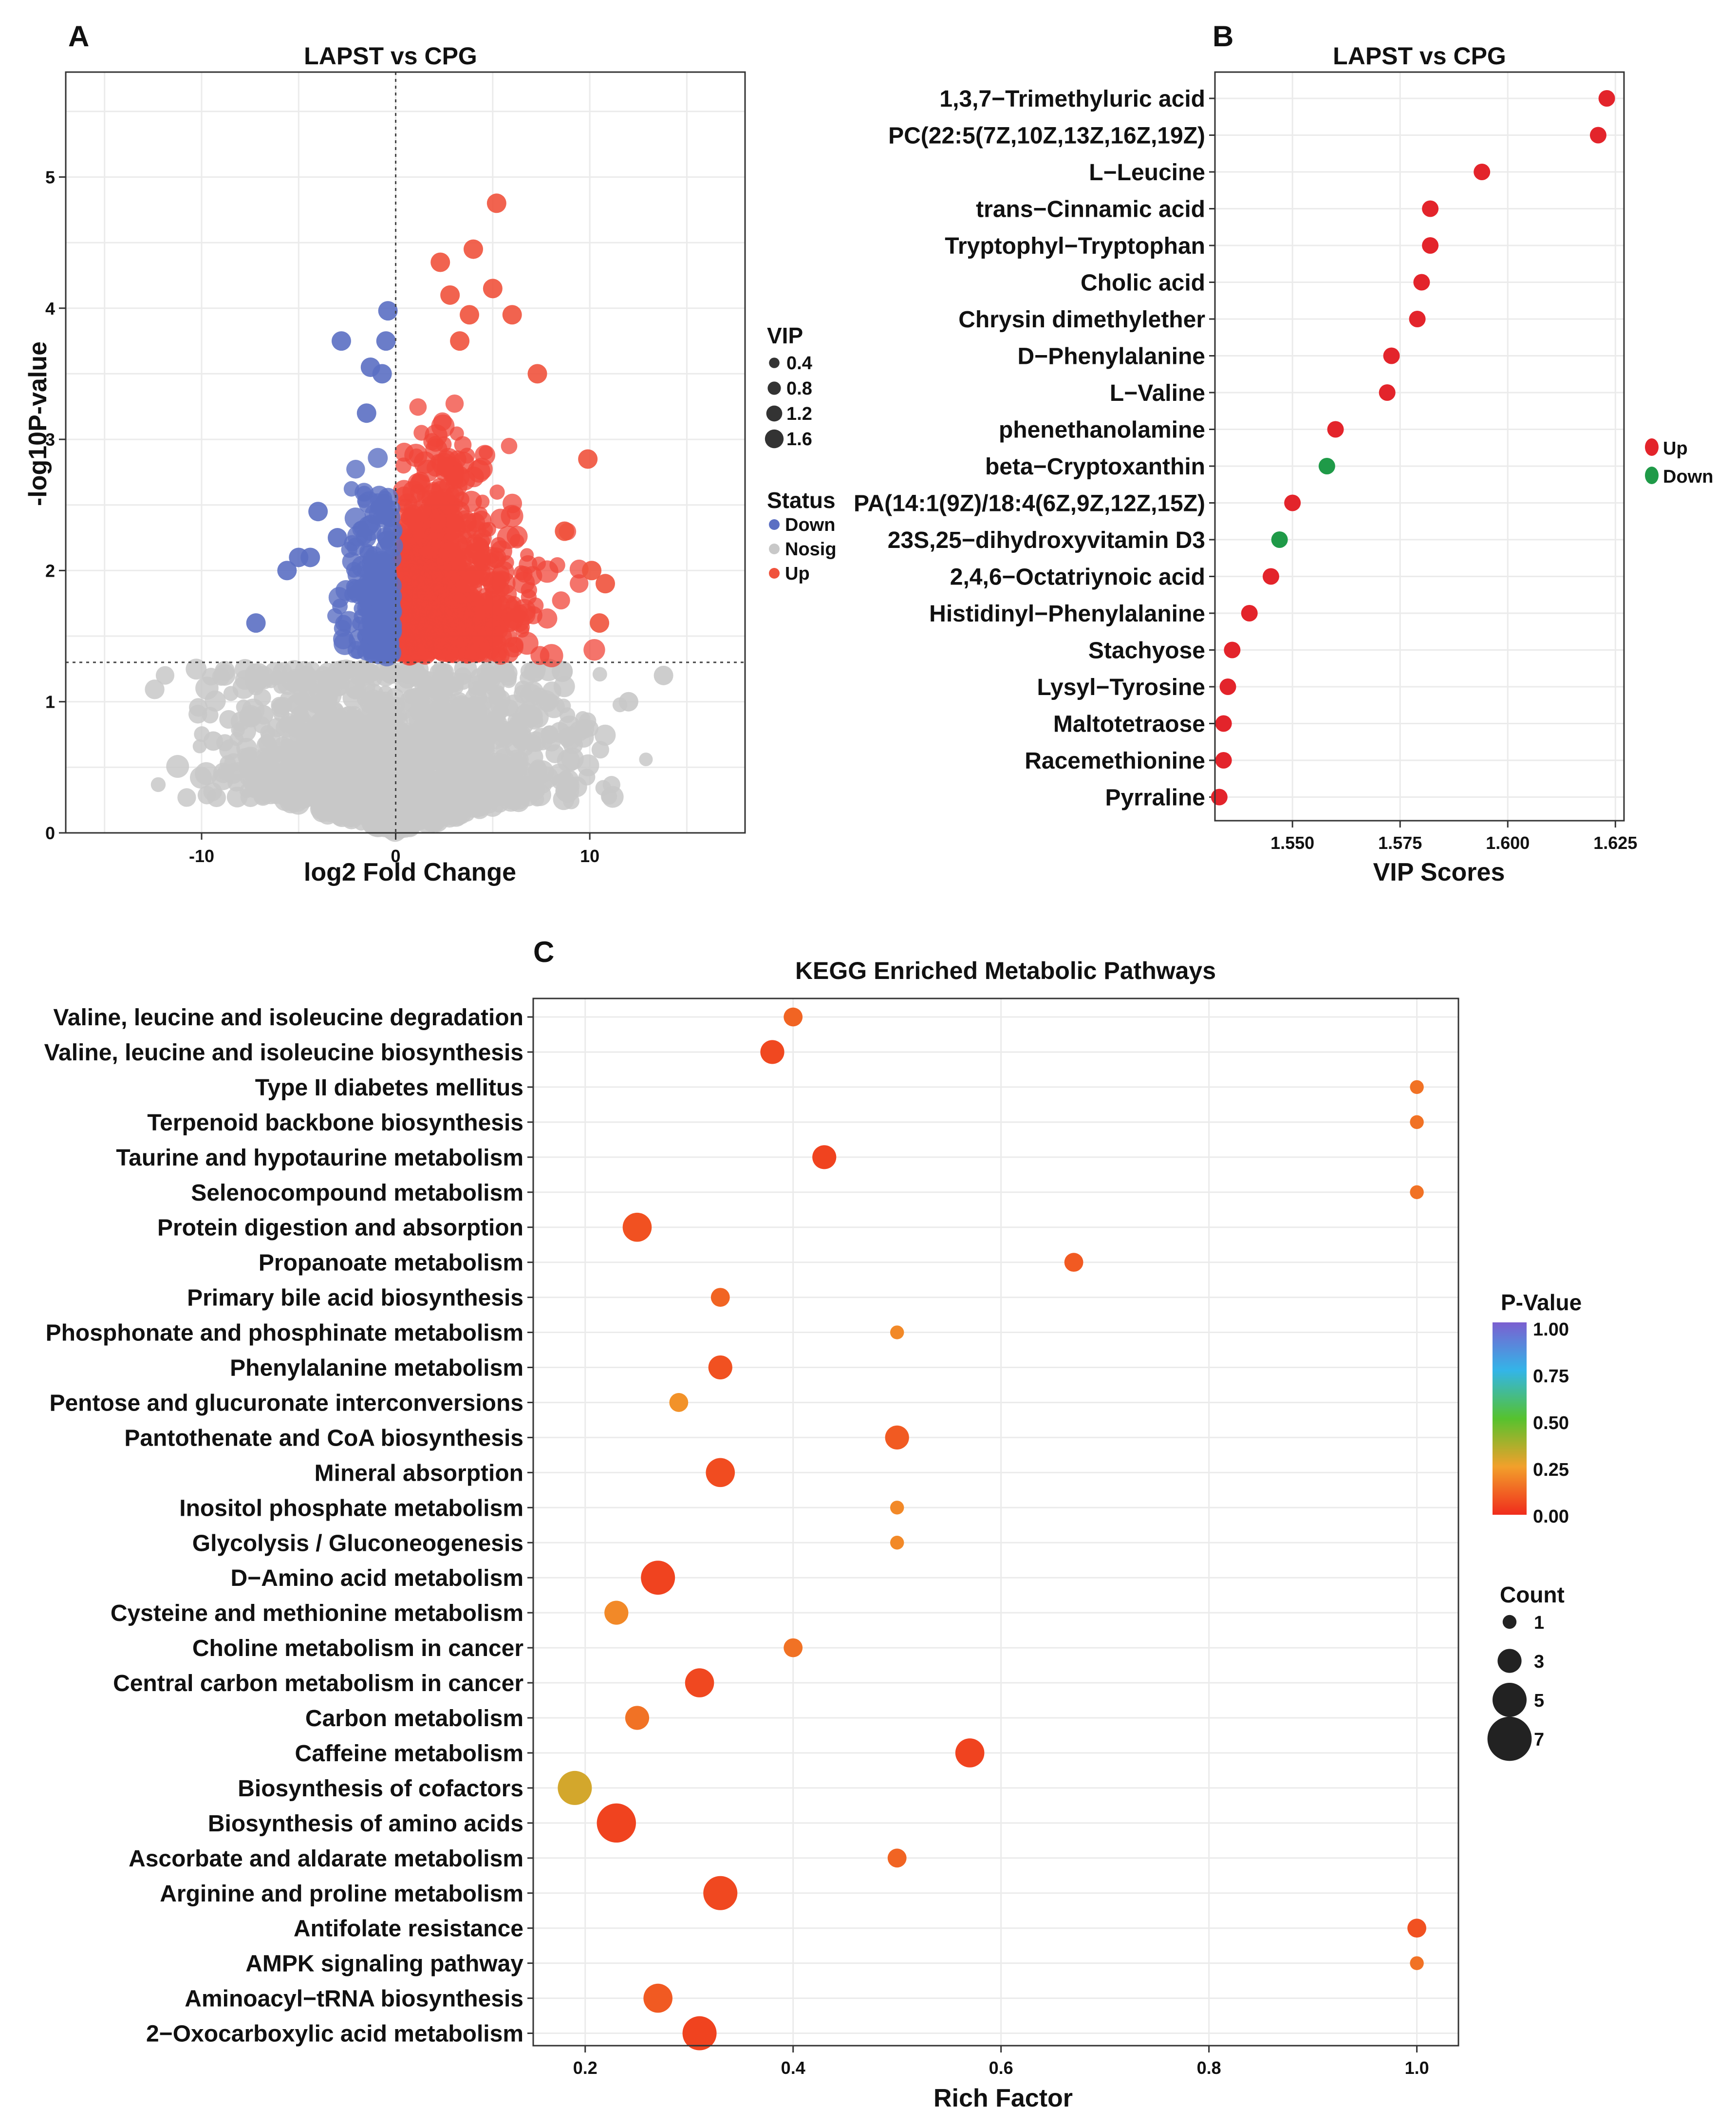  What do you see at coordinates (1515, 1687) in the screenshot?
I see `count-legend: 1 3 5 7` at bounding box center [1515, 1687].